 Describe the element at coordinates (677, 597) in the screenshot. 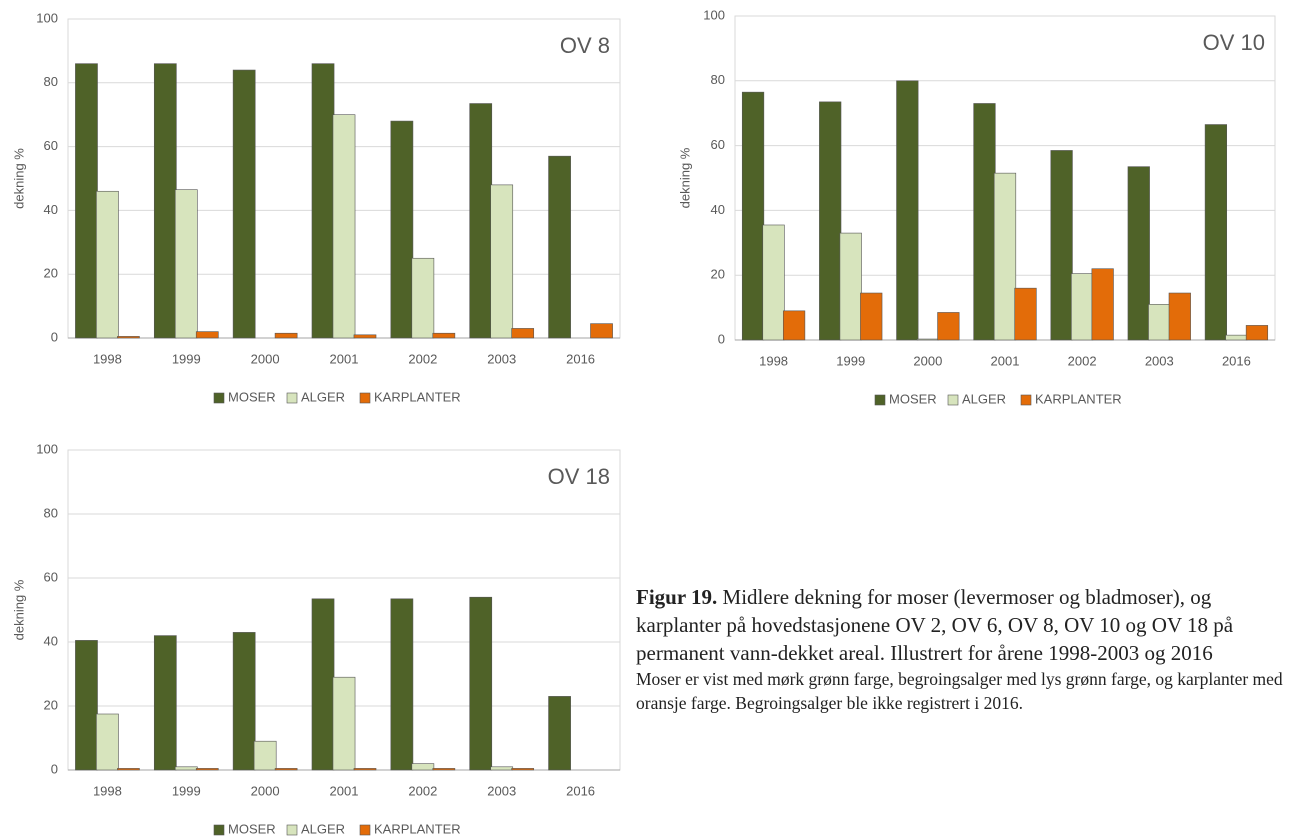

I see `caption-label: Figur 19.` at that location.